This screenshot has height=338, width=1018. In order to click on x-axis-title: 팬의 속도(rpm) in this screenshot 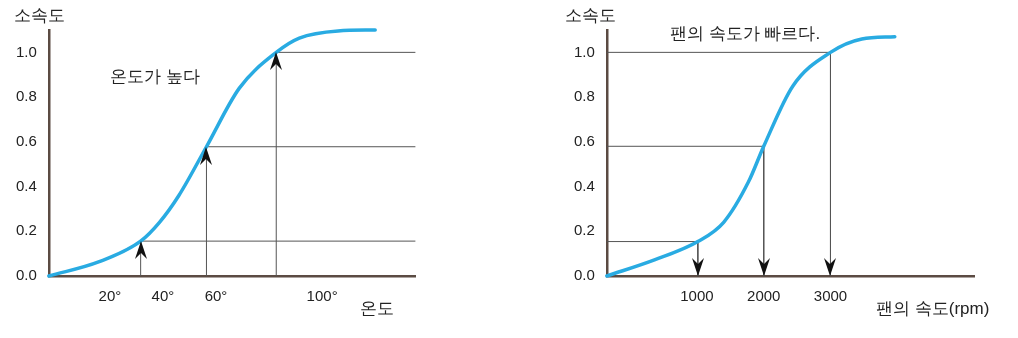, I will do `click(933, 309)`.